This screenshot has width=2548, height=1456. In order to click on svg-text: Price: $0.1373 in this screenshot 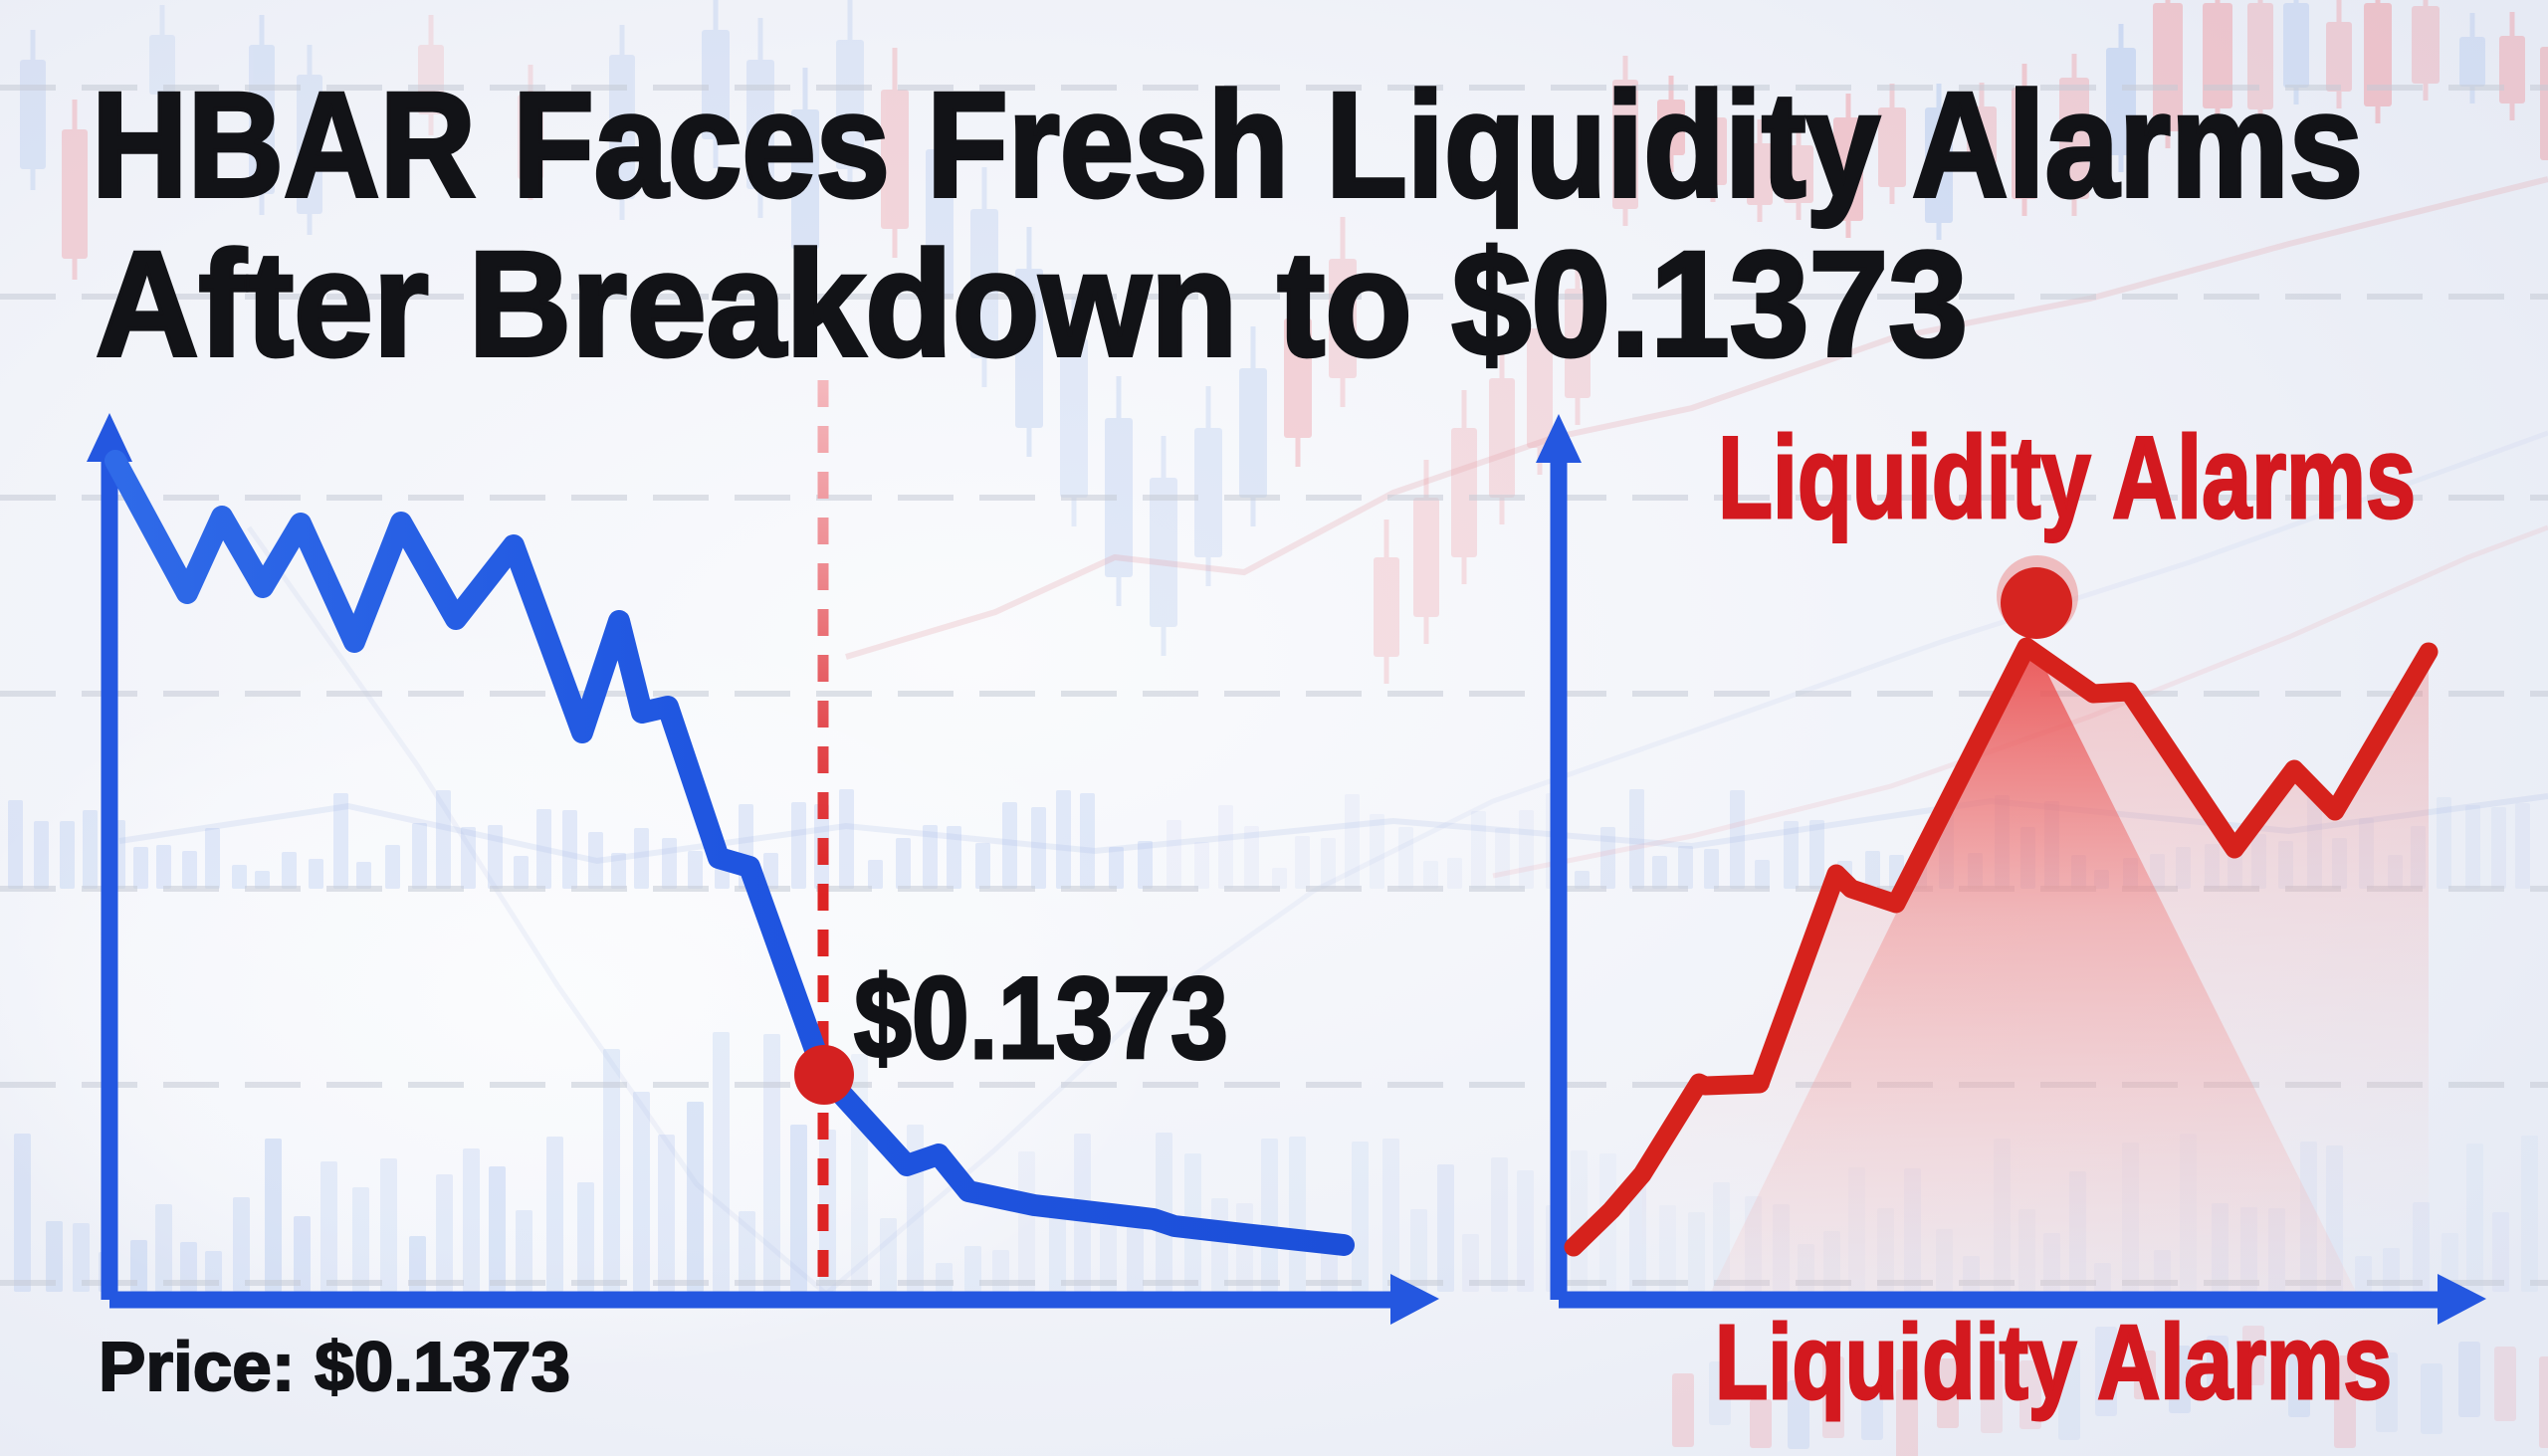, I will do `click(334, 1366)`.